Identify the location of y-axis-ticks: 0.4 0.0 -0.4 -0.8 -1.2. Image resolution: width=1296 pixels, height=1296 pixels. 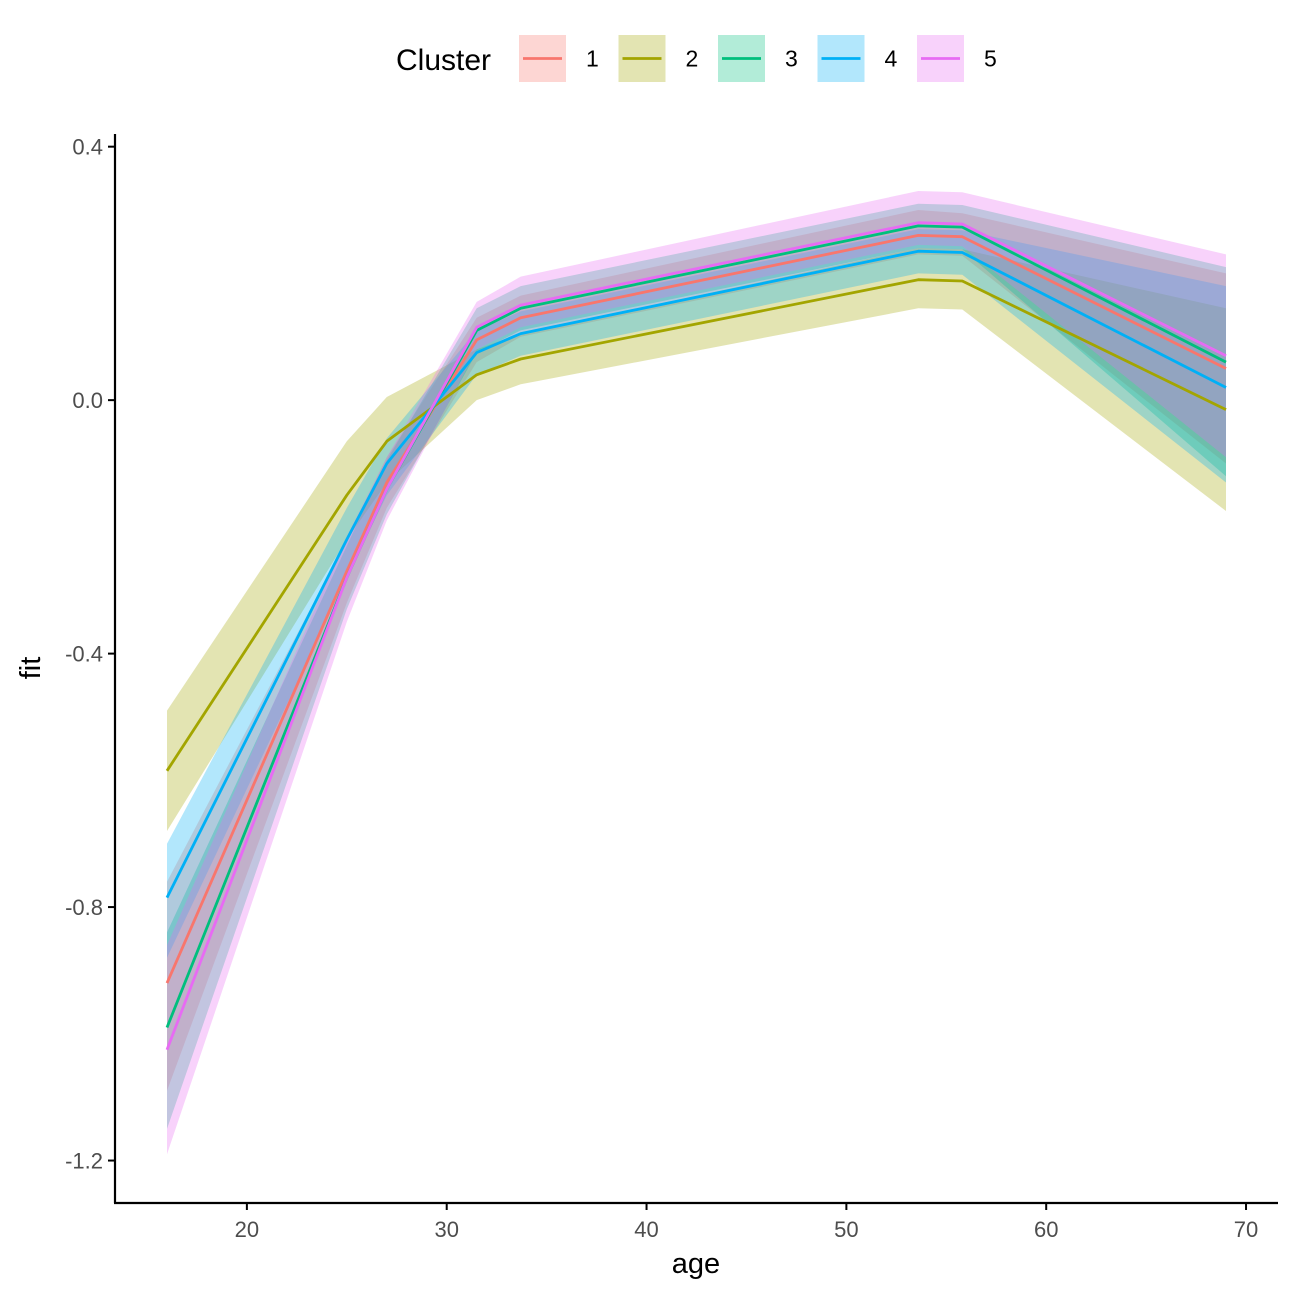
(90, 654).